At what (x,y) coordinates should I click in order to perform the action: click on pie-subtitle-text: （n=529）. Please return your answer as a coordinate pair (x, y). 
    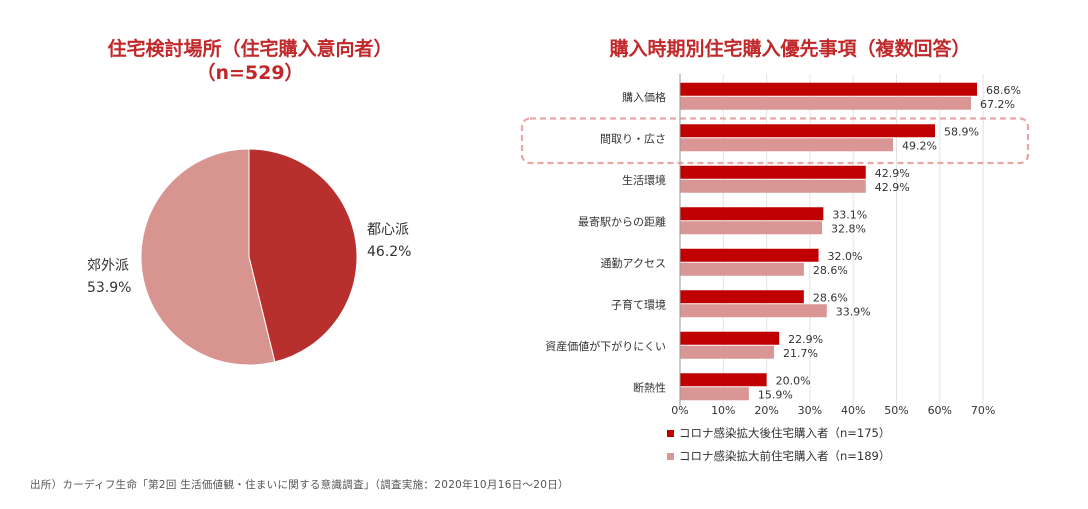
    Looking at the image, I should click on (250, 73).